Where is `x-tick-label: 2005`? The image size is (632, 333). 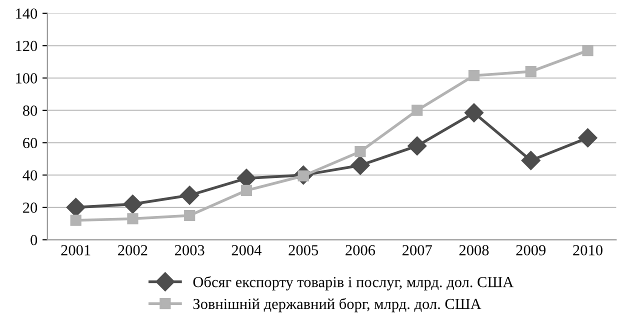 x-tick-label: 2005 is located at coordinates (303, 250).